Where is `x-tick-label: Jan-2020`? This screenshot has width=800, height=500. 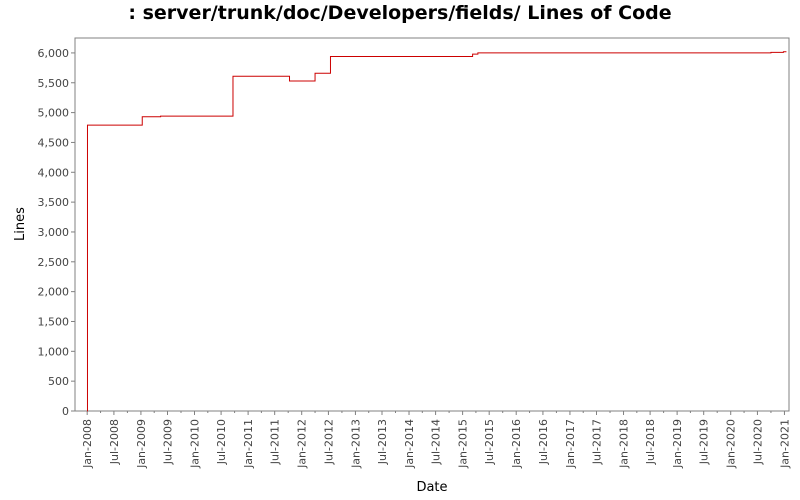 x-tick-label: Jan-2020 is located at coordinates (731, 444).